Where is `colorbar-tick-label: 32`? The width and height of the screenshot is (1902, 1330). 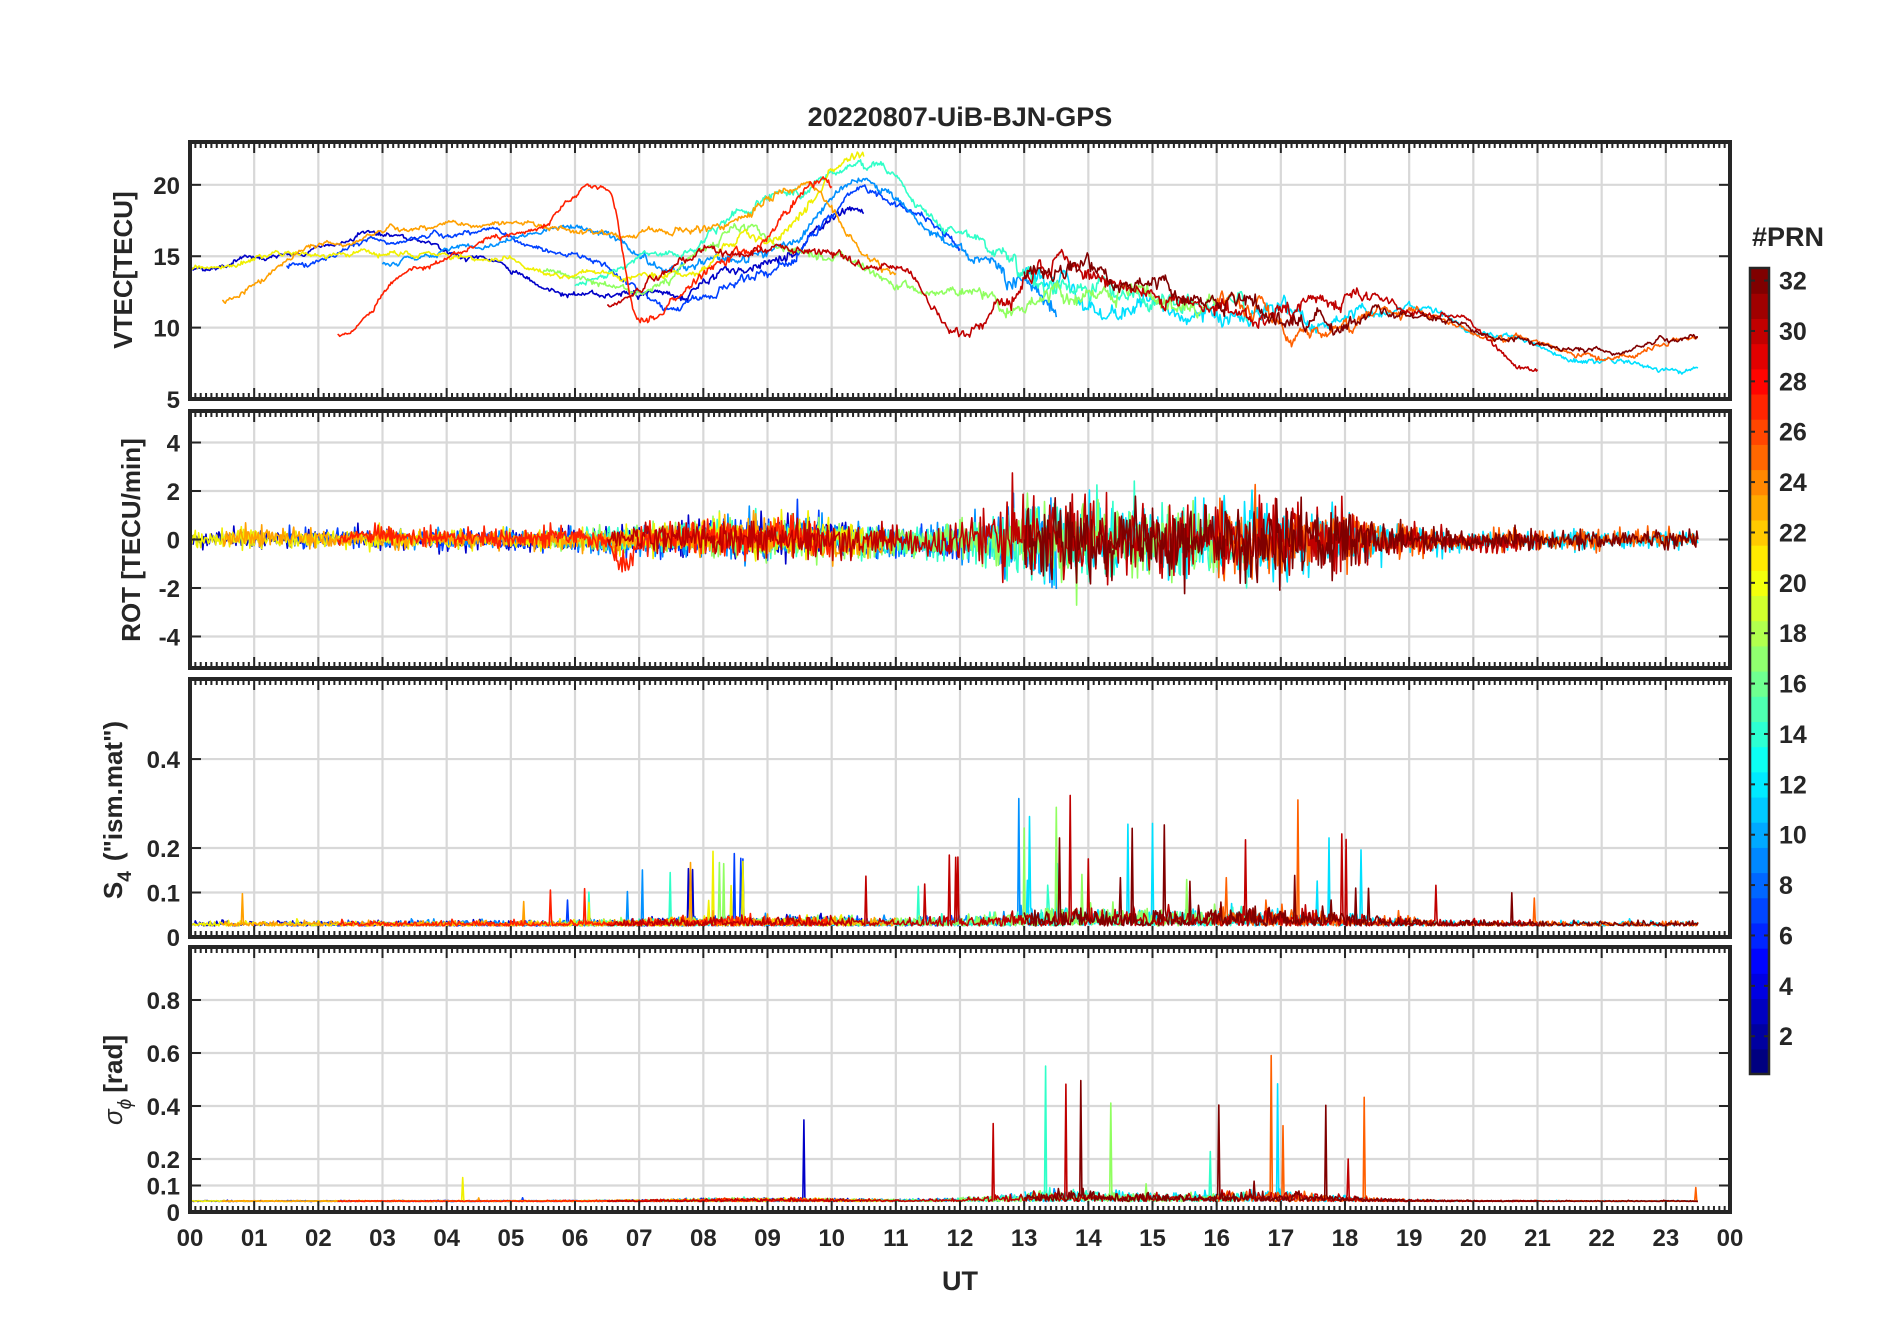
colorbar-tick-label: 32 is located at coordinates (1793, 282).